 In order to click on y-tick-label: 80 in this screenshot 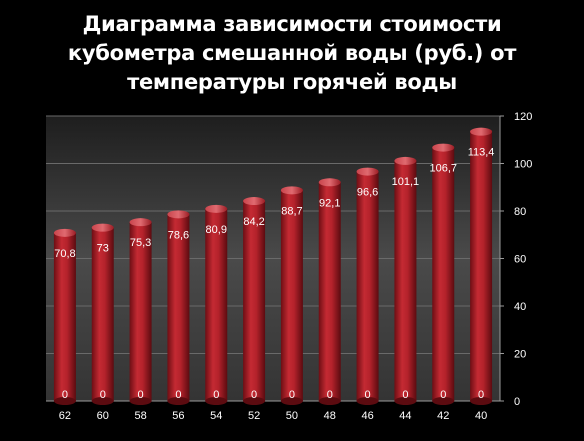, I will do `click(520, 212)`.